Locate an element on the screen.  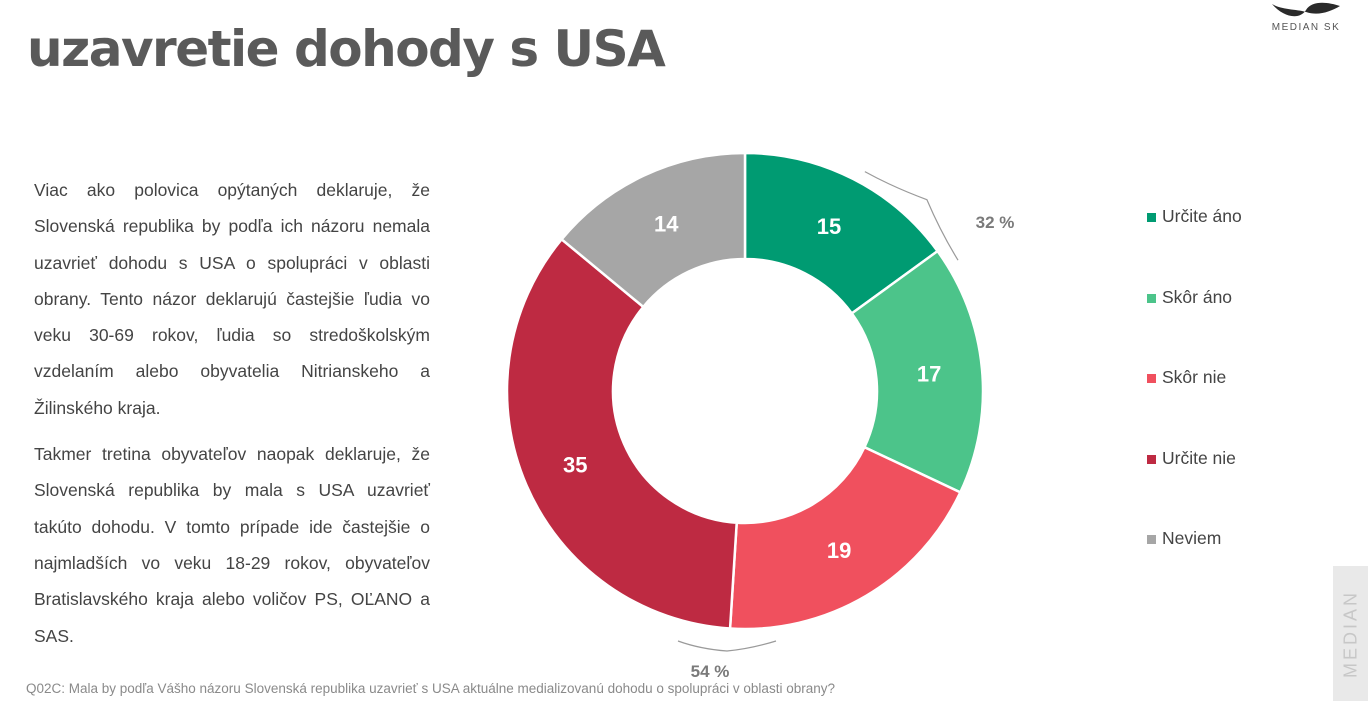
legend-label: Neviem is located at coordinates (1192, 538).